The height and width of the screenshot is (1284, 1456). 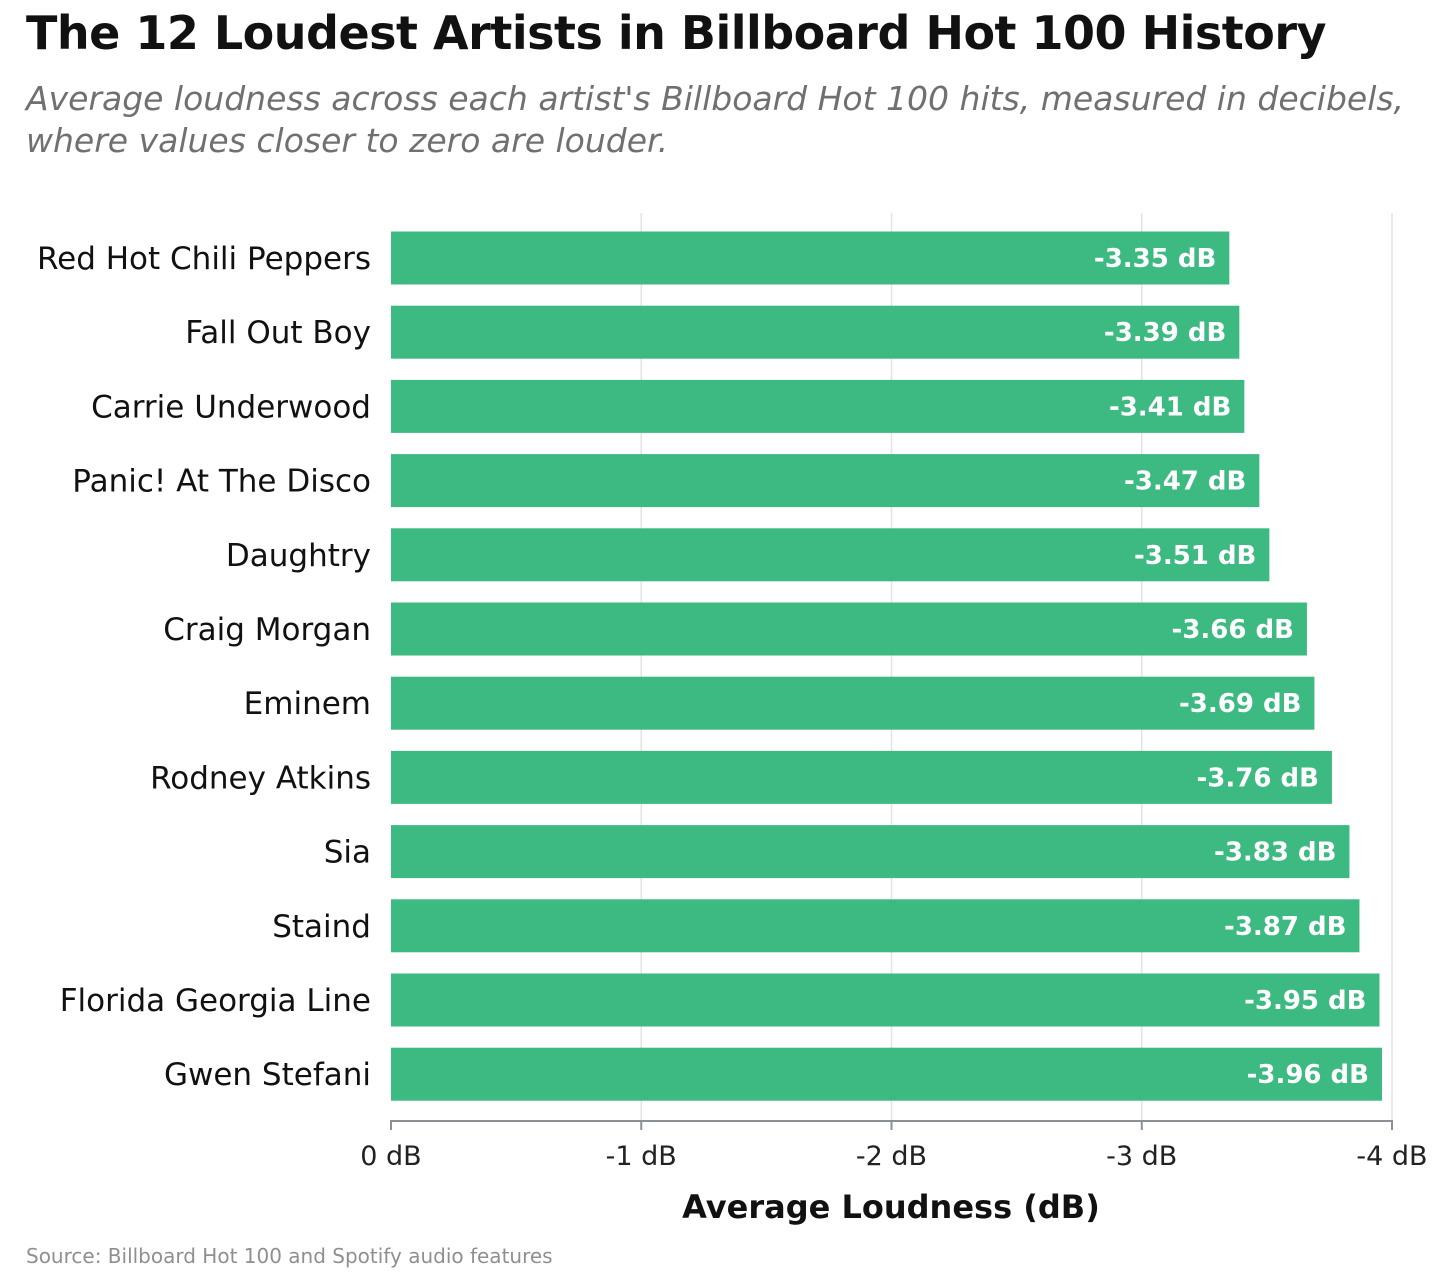 I want to click on category-label: Florida Georgia Line, so click(x=215, y=1001).